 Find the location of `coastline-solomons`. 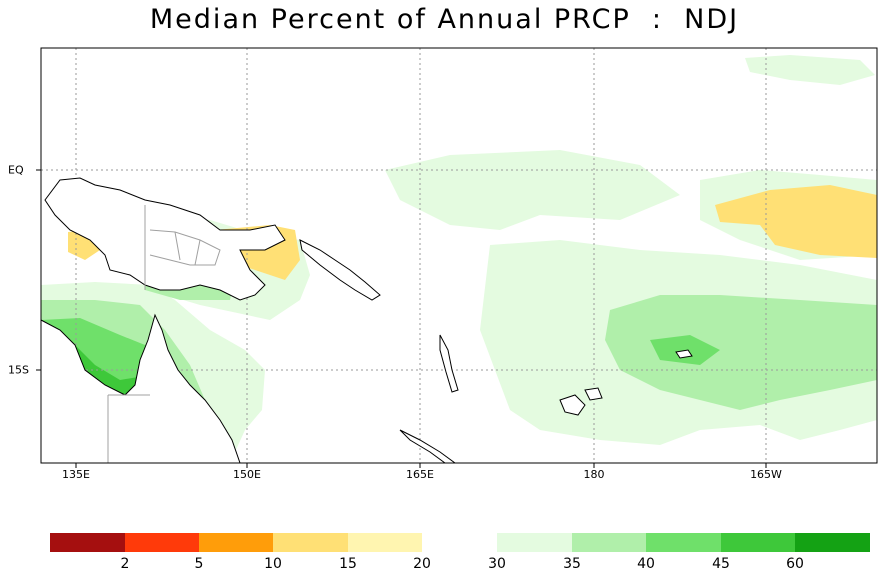

coastline-solomons is located at coordinates (340, 270).